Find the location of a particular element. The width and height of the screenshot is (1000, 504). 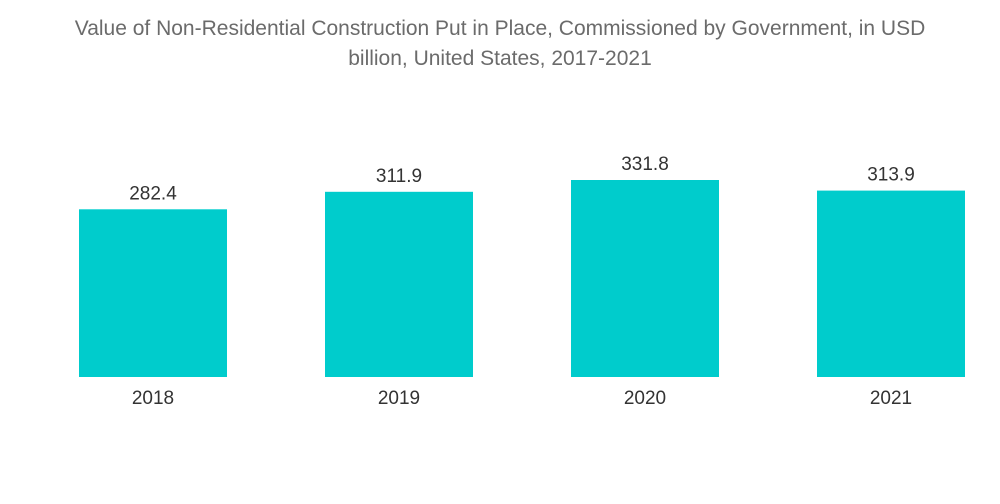

bar-2020 is located at coordinates (645, 278).